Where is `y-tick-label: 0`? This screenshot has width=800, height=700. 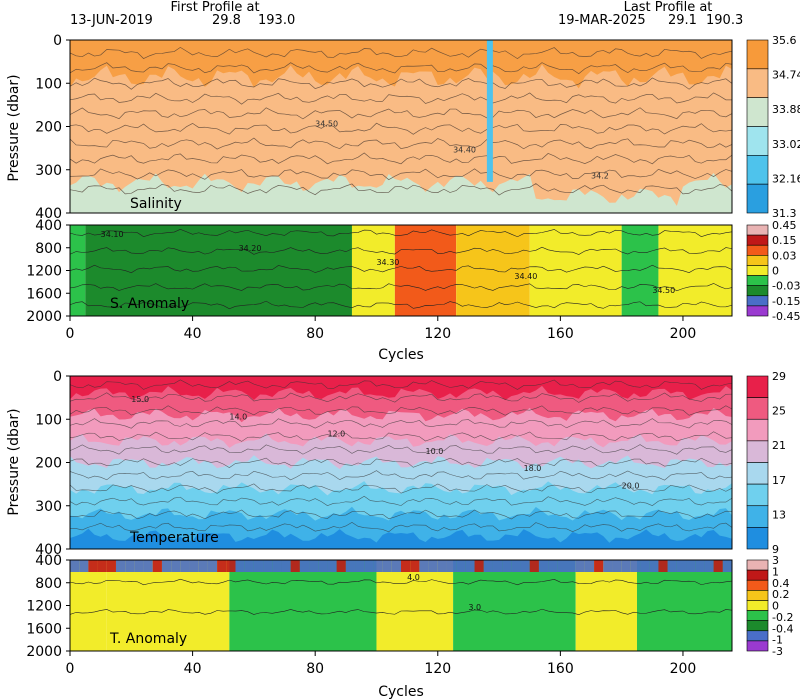 y-tick-label: 0 is located at coordinates (57, 377).